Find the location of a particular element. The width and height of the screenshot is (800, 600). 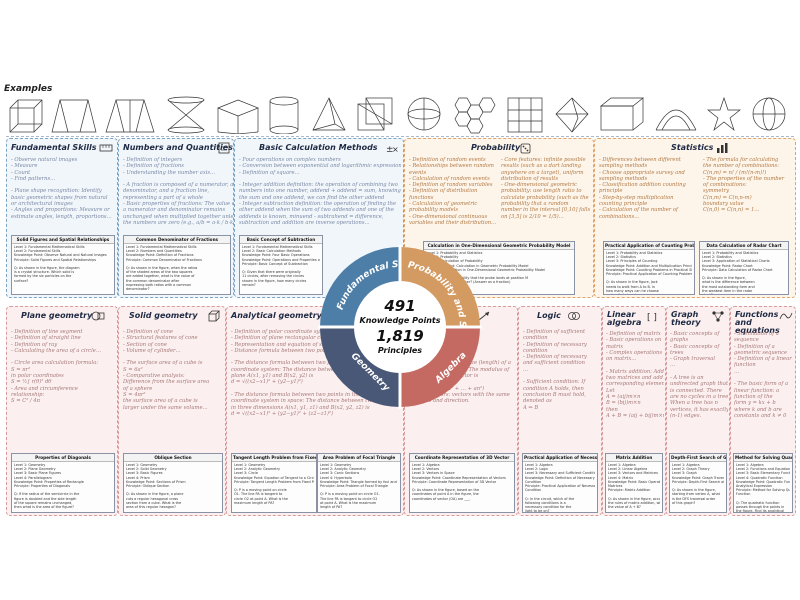

example-honeycomb is located at coordinates (475, 115).